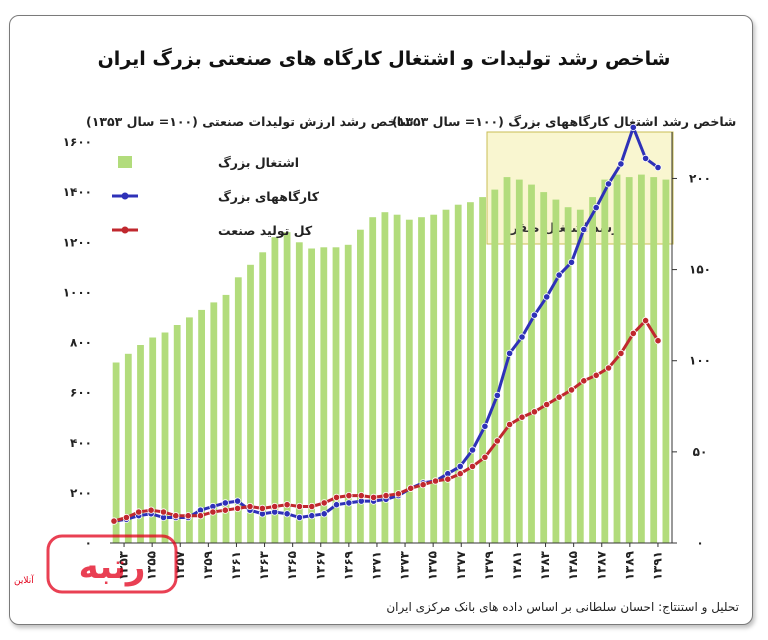 The width and height of the screenshot is (768, 640). What do you see at coordinates (77, 242) in the screenshot?
I see `left-tick-label: ۱۲۰۰` at bounding box center [77, 242].